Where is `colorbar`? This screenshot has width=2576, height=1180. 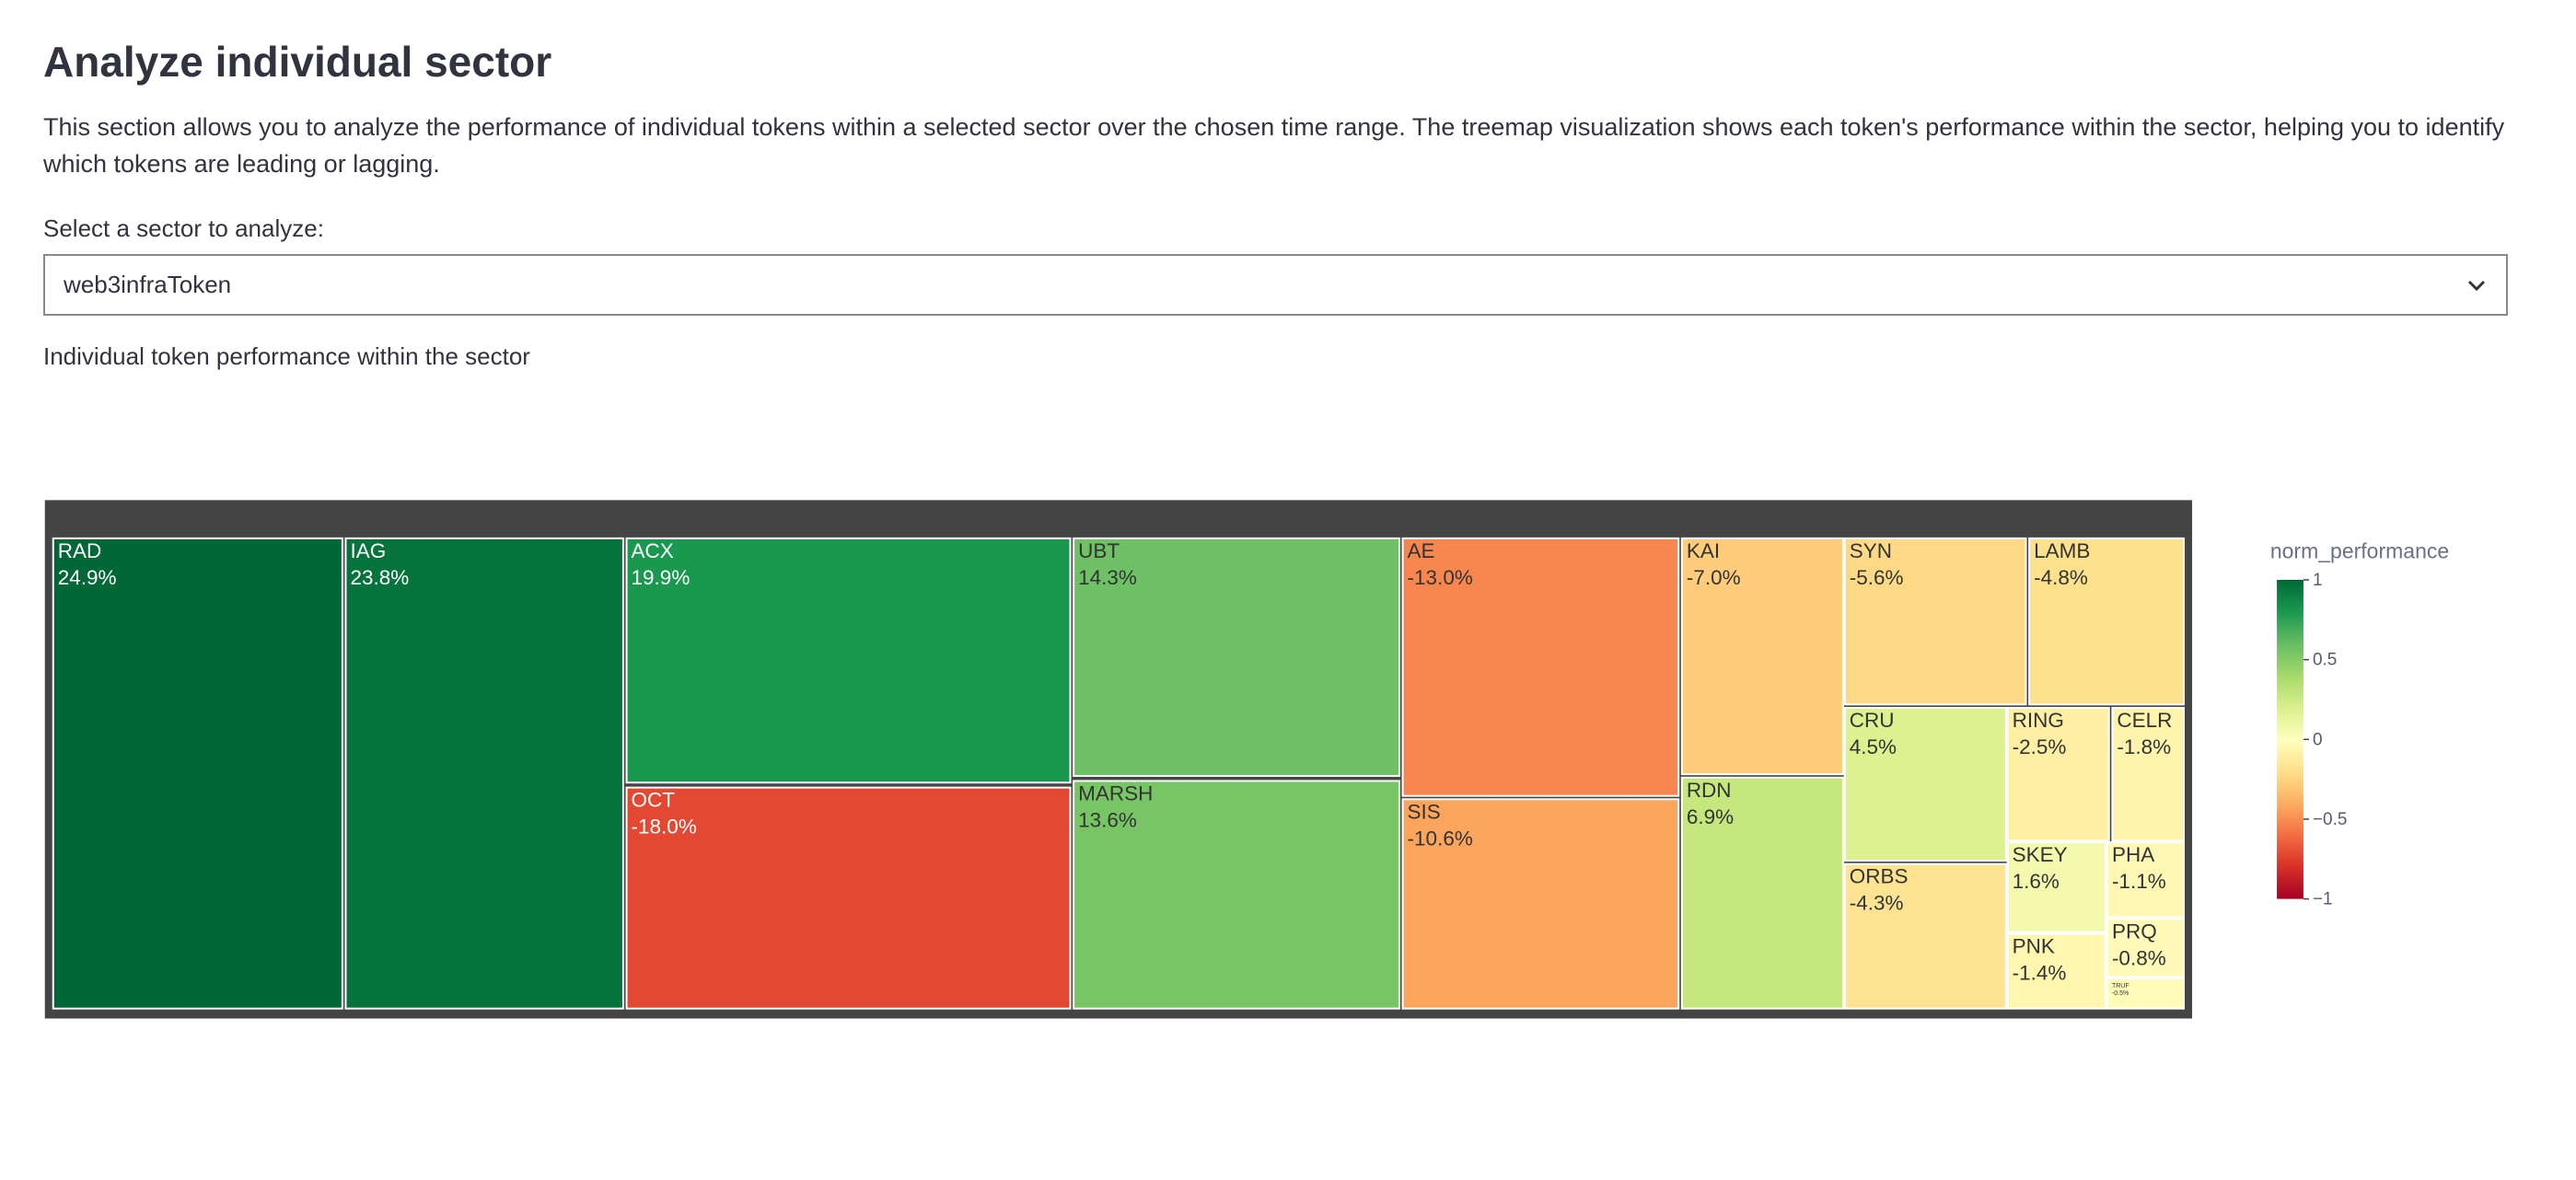 colorbar is located at coordinates (2290, 740).